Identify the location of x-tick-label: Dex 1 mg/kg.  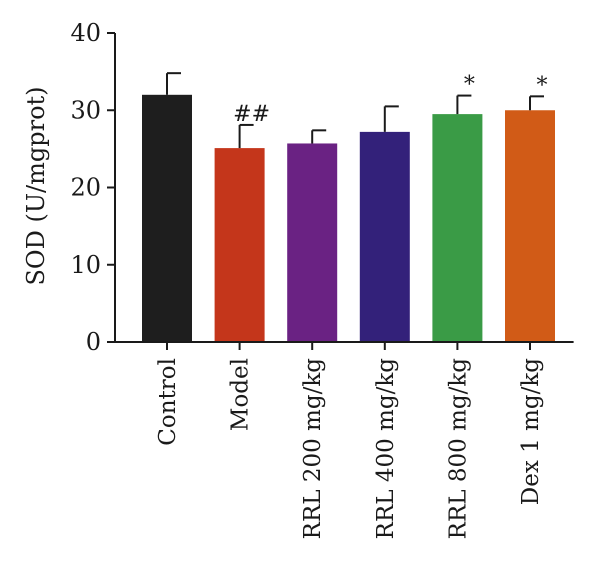
(531, 431).